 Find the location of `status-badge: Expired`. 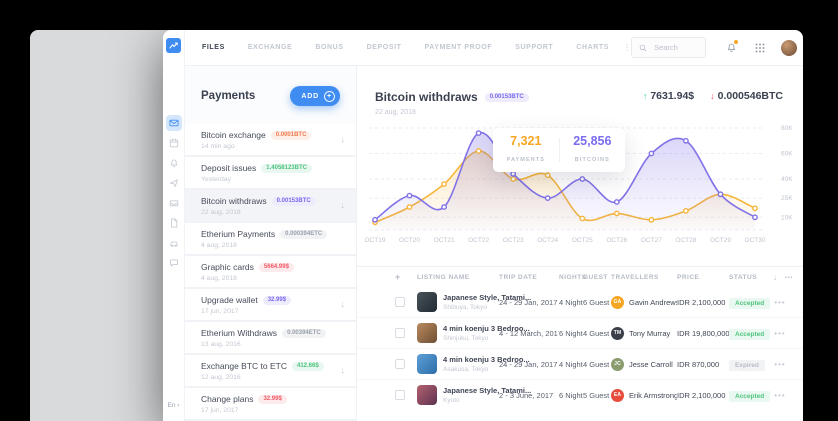

status-badge: Expired is located at coordinates (747, 365).